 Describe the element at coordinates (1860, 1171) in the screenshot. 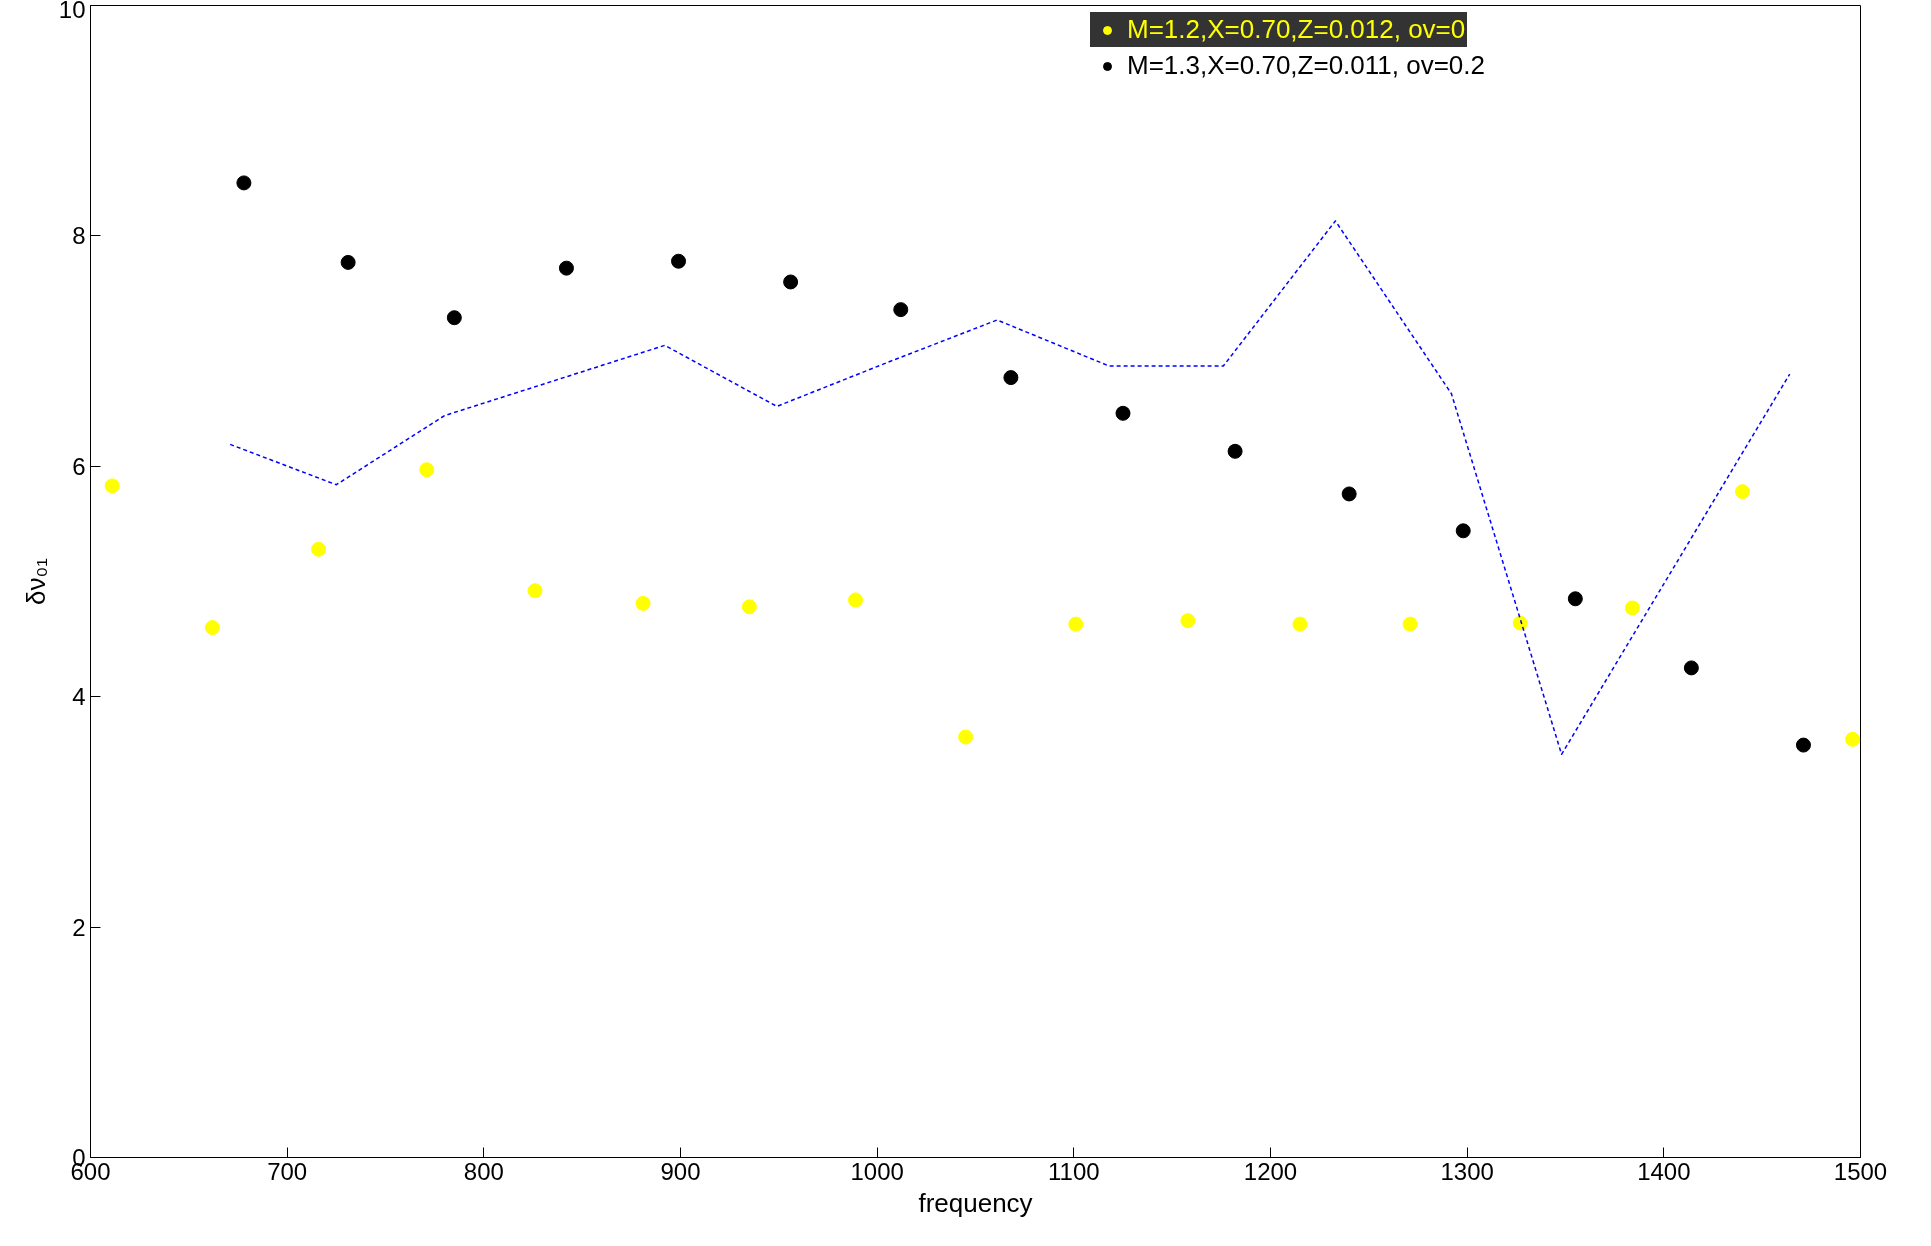

I see `x-tick-label: 1500` at that location.